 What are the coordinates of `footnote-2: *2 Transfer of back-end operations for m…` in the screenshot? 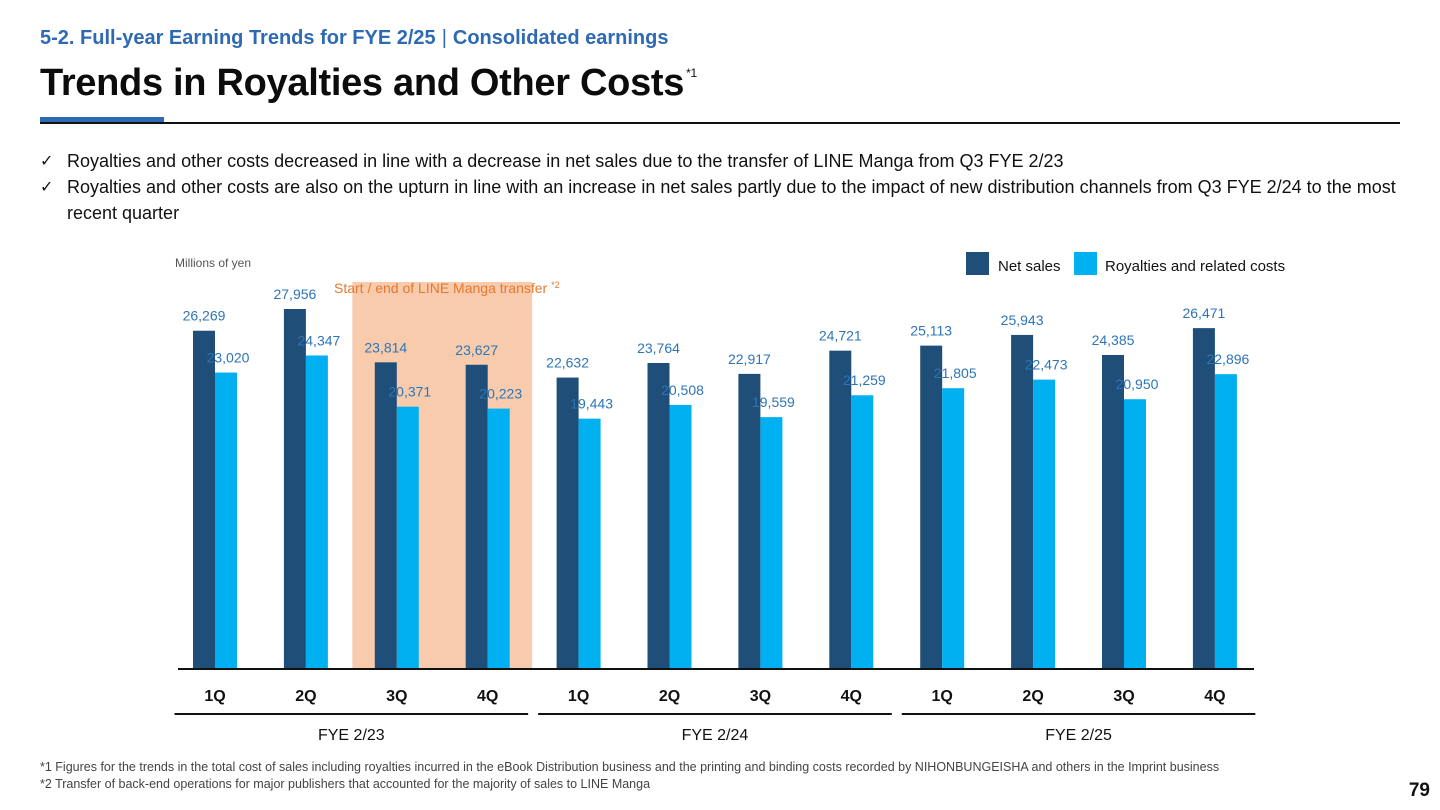 It's located at (345, 784).